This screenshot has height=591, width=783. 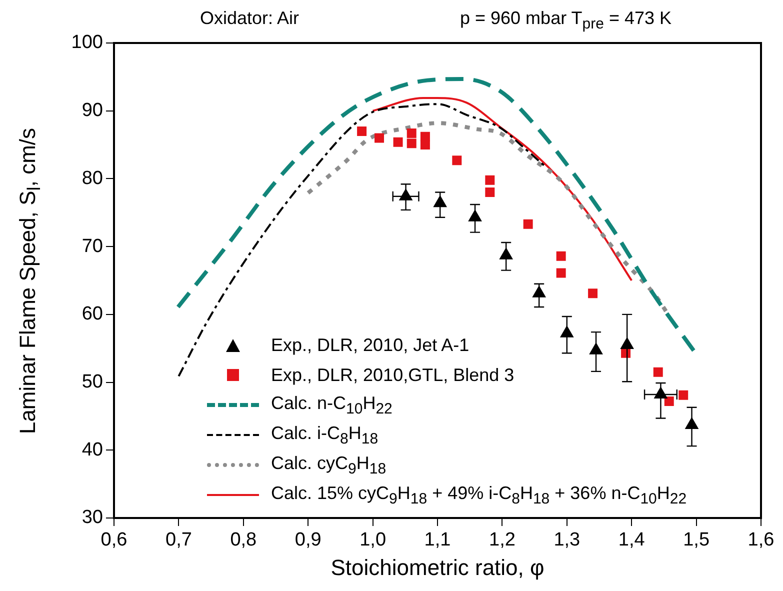 What do you see at coordinates (437, 540) in the screenshot?
I see `x-tick-label: 1,1` at bounding box center [437, 540].